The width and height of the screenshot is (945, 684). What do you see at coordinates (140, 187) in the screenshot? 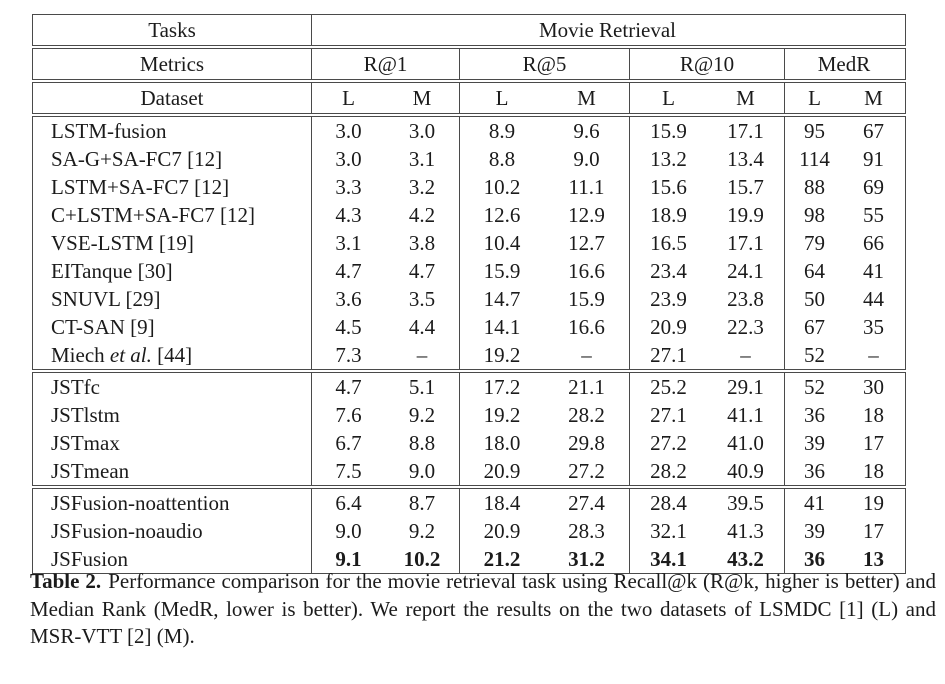
I see `method-label: LSTM+SA-FC7 [12]` at bounding box center [140, 187].